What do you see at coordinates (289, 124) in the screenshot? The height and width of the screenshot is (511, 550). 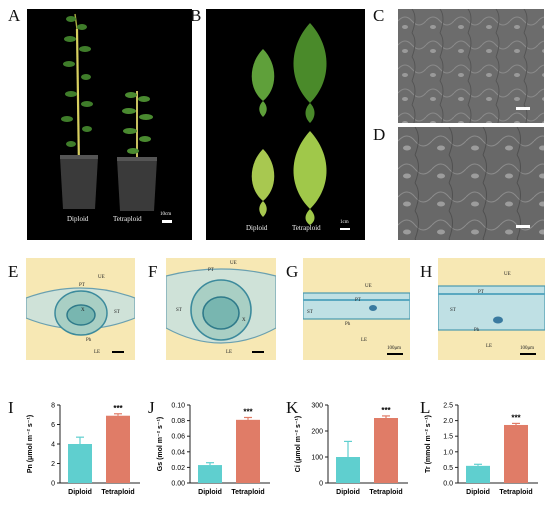 I see `leaves-illustration` at bounding box center [289, 124].